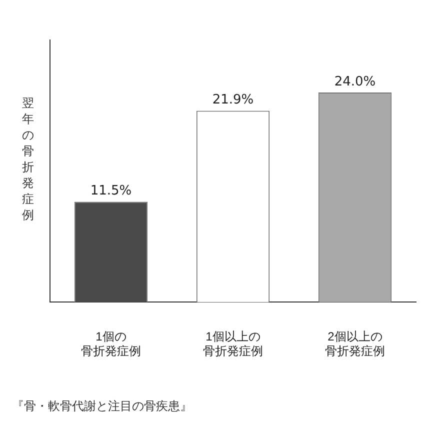 This screenshot has width=446, height=442. I want to click on data-label: 24.0%, so click(355, 82).